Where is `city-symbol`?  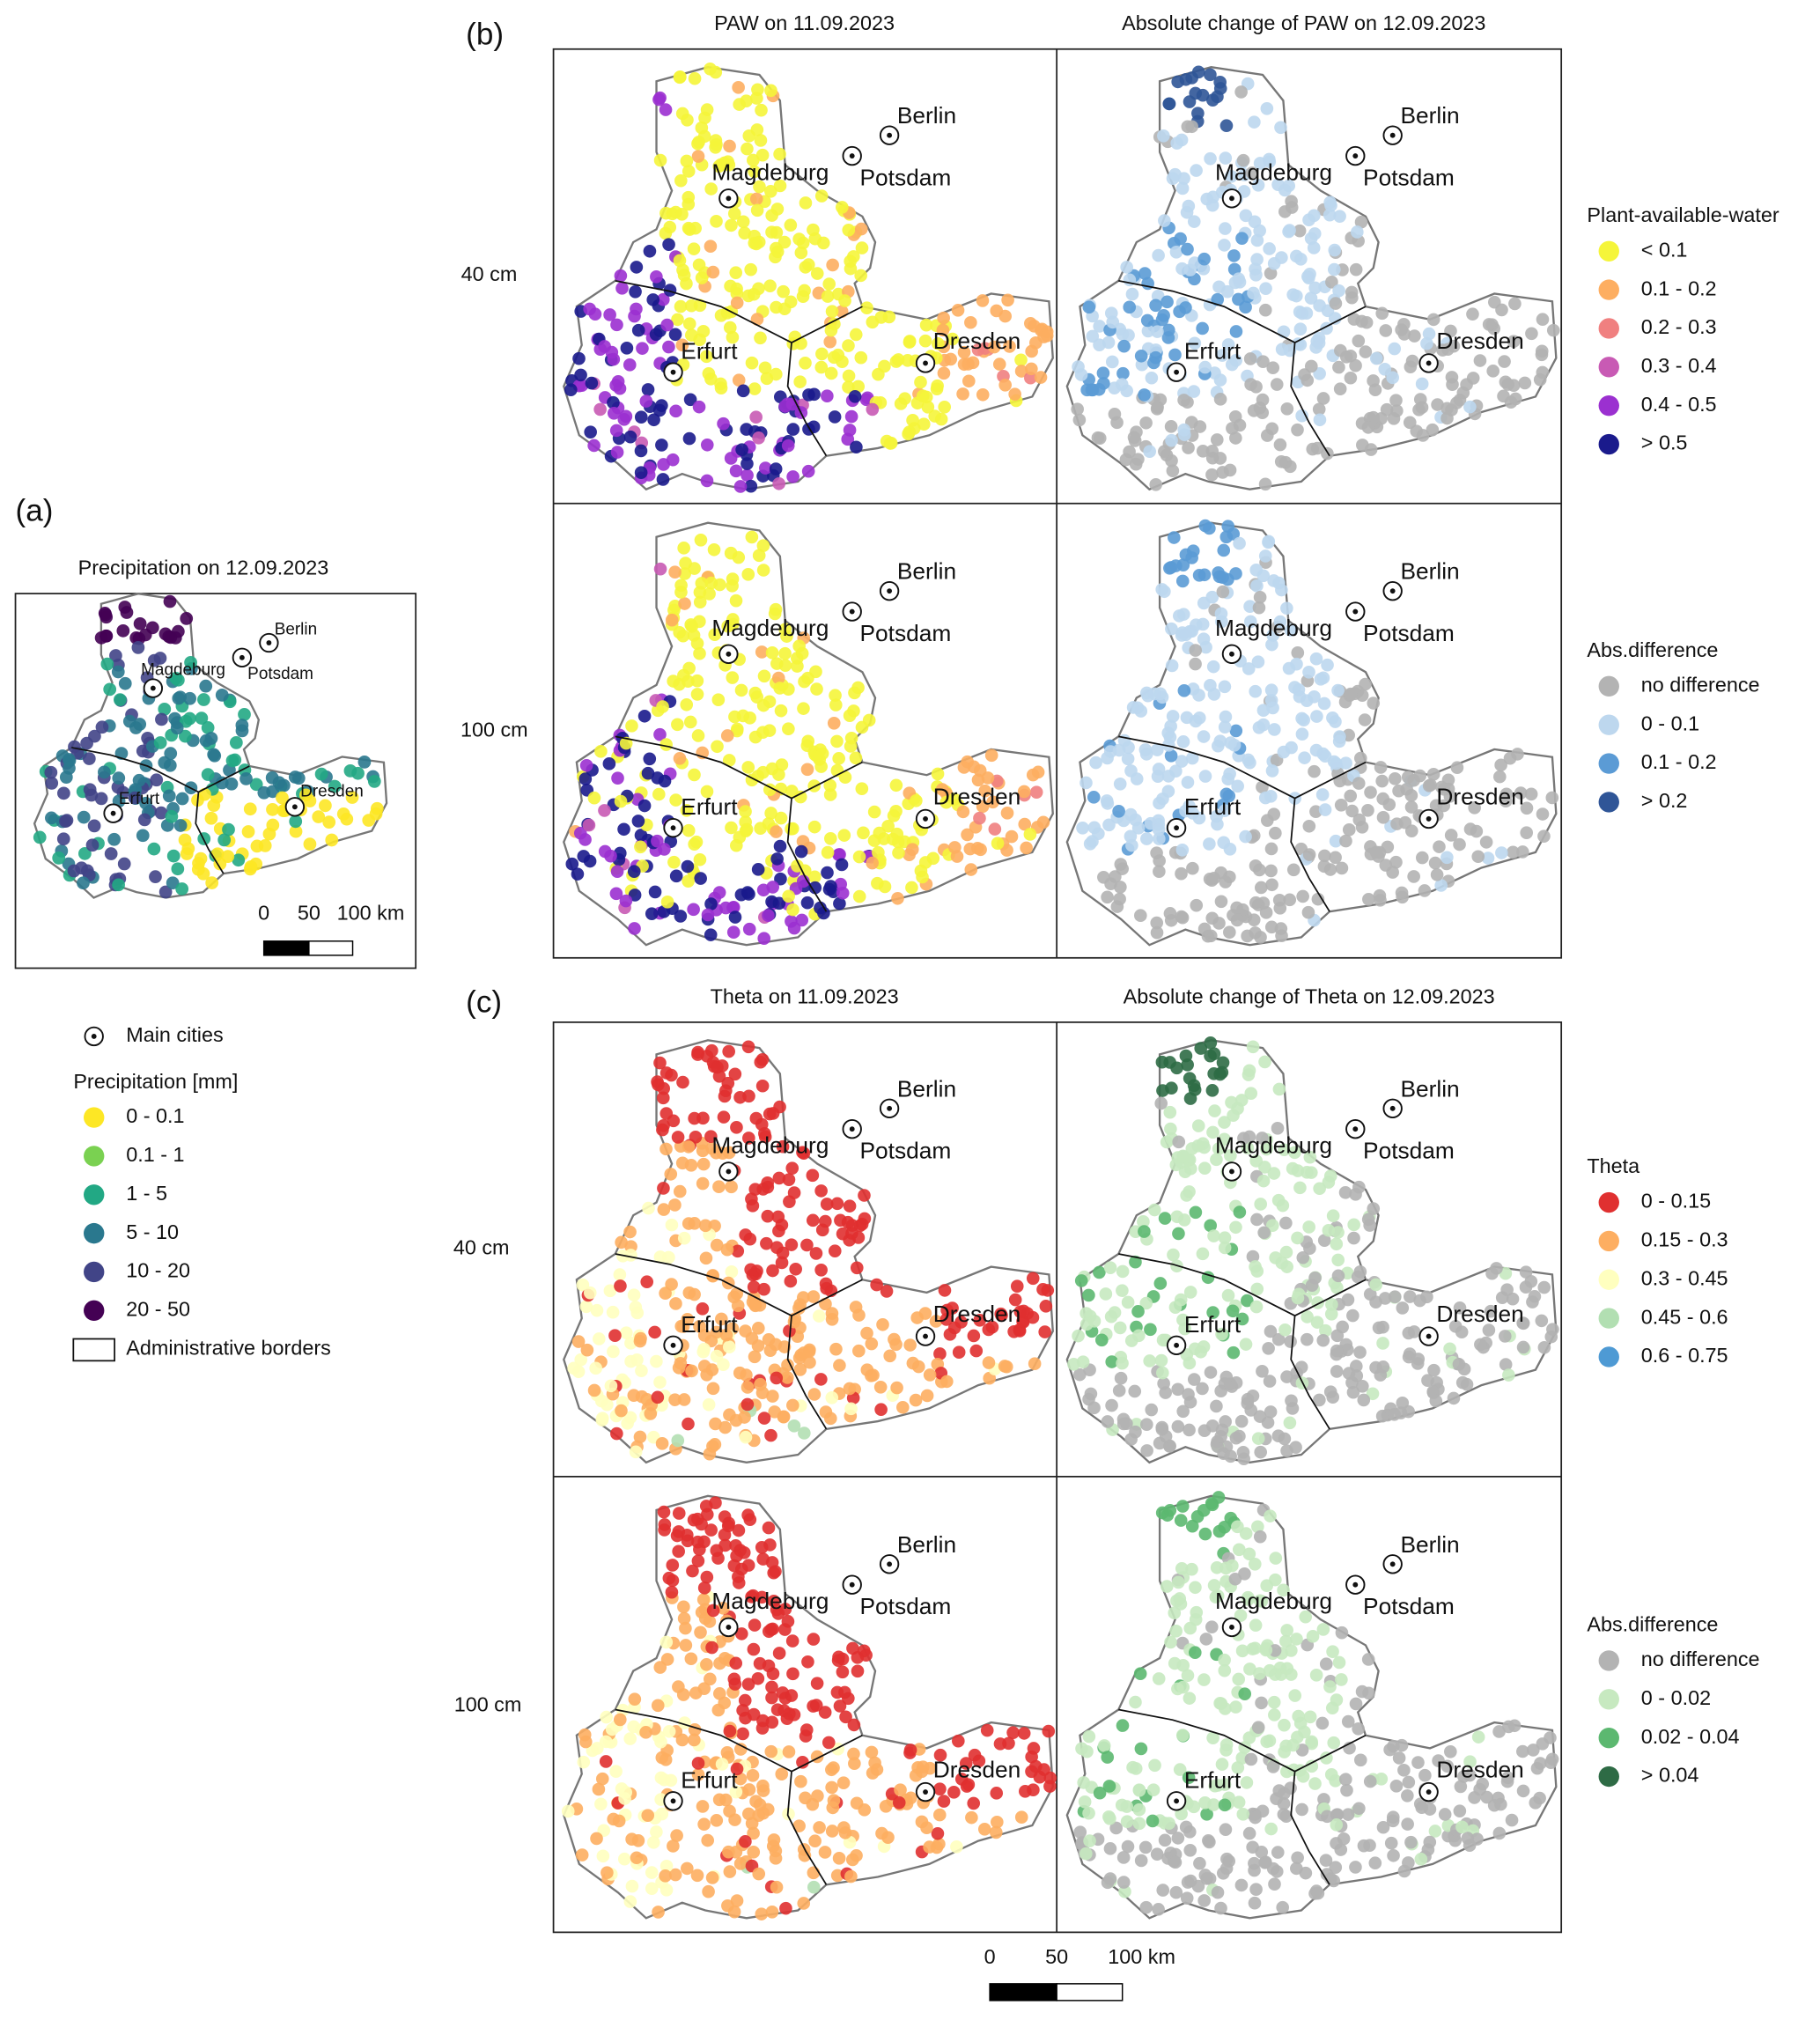 city-symbol is located at coordinates (1231, 654).